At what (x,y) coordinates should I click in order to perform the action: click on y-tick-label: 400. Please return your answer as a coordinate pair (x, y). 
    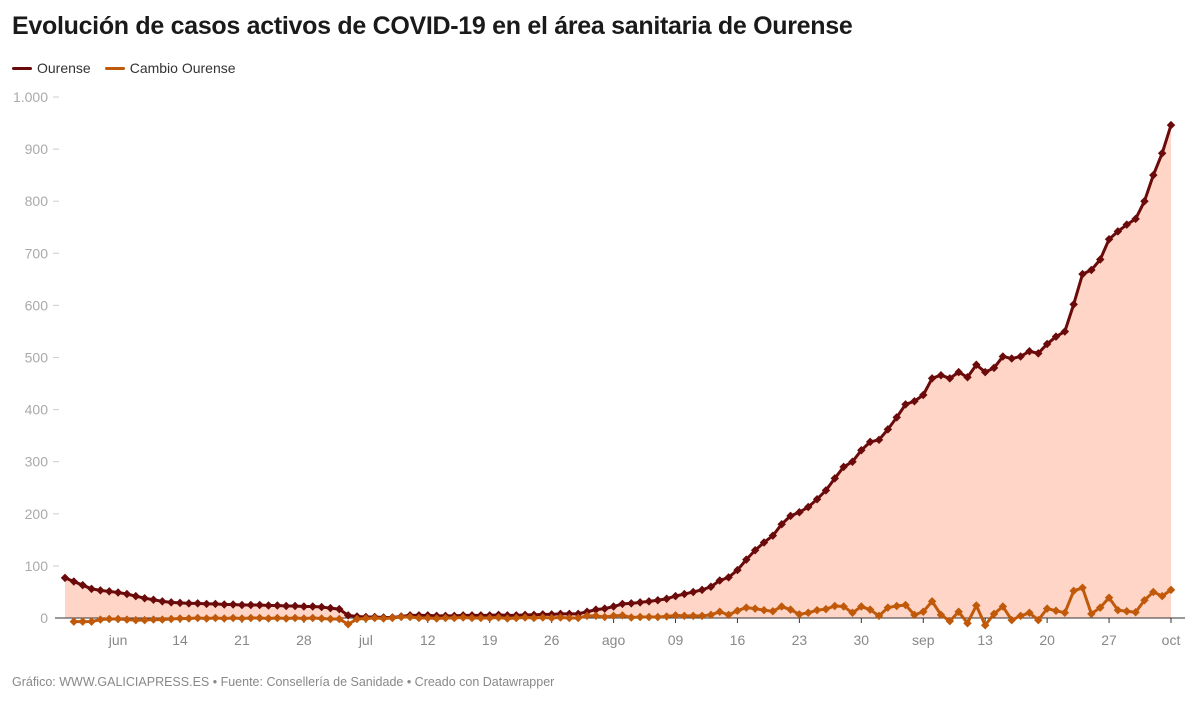
    Looking at the image, I should click on (37, 410).